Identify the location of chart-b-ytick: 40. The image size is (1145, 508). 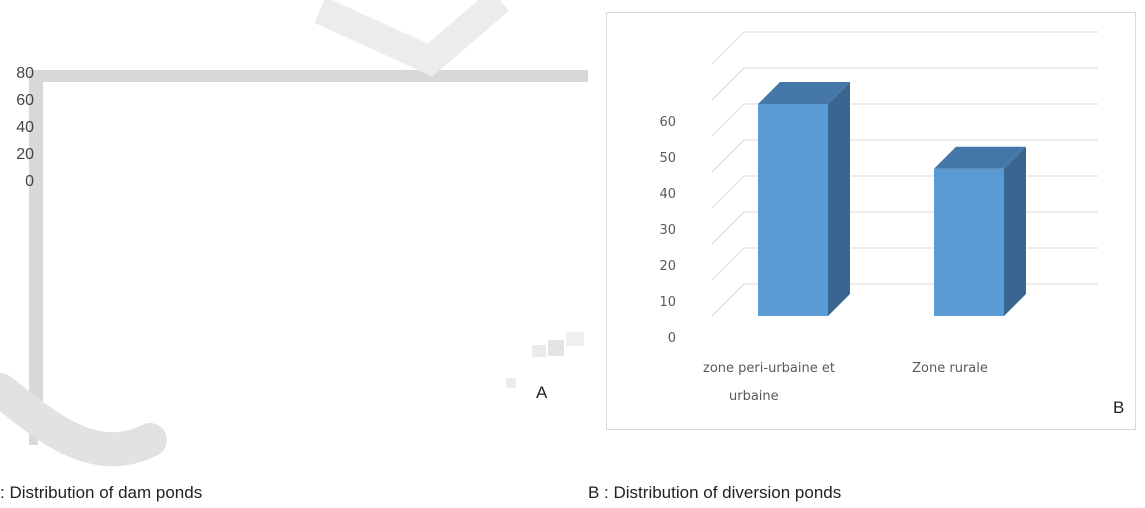
(667, 194).